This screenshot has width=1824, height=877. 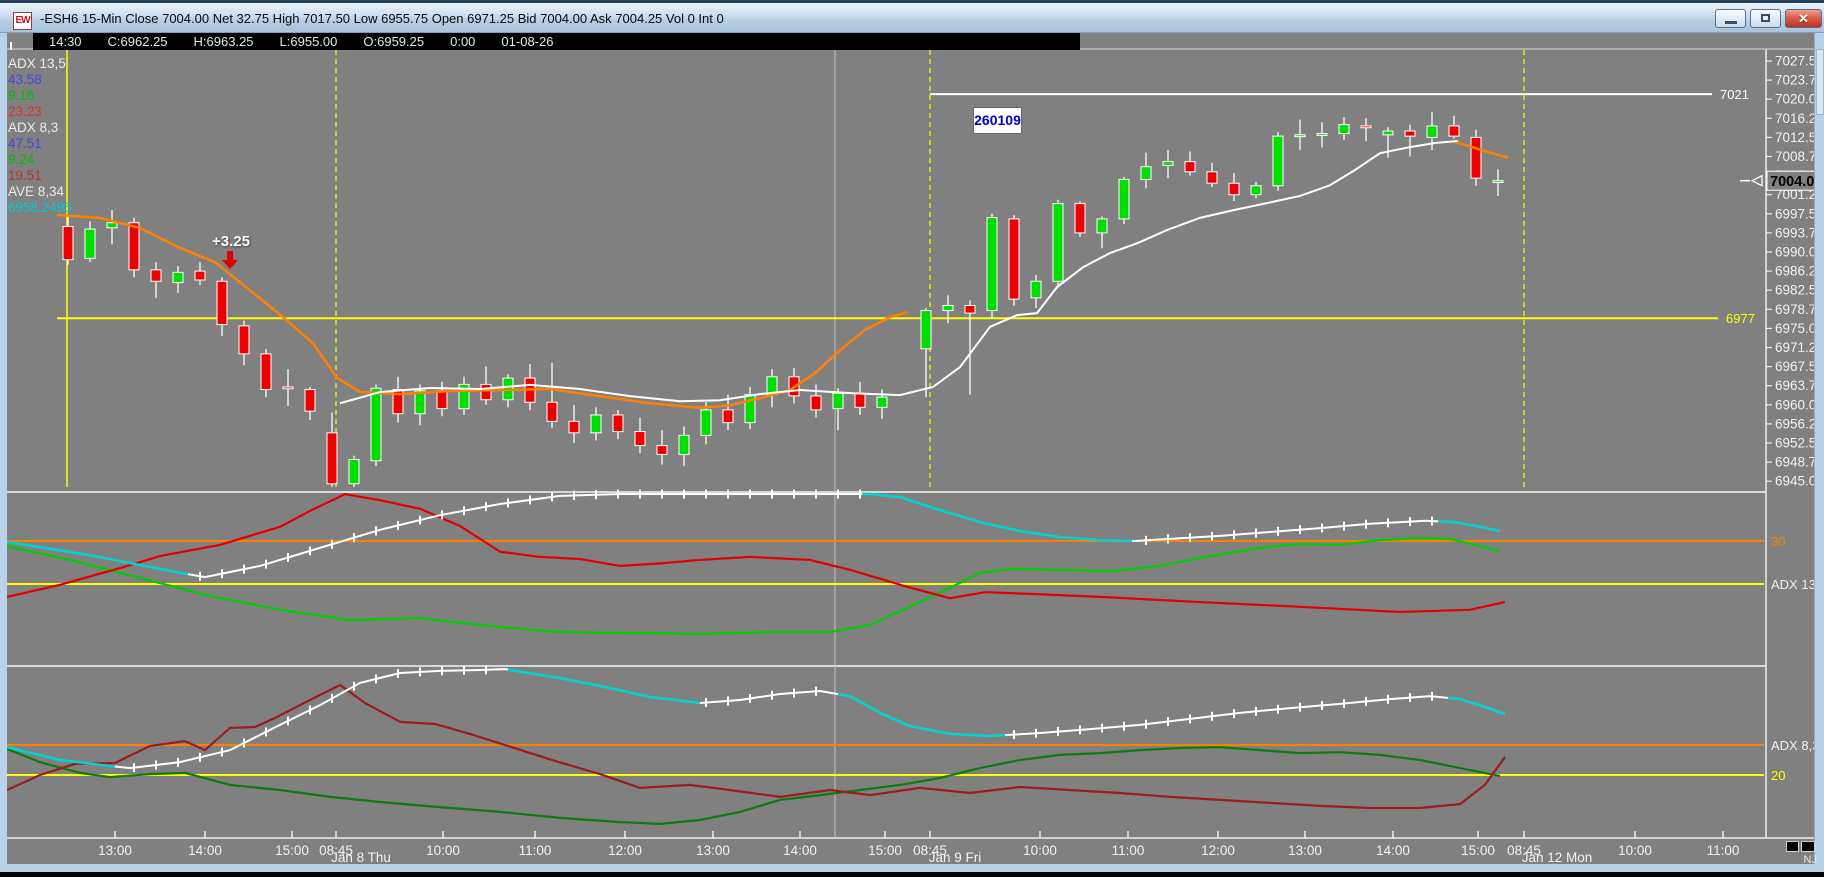 What do you see at coordinates (1799, 347) in the screenshot?
I see `svg-text: 6971.25` at bounding box center [1799, 347].